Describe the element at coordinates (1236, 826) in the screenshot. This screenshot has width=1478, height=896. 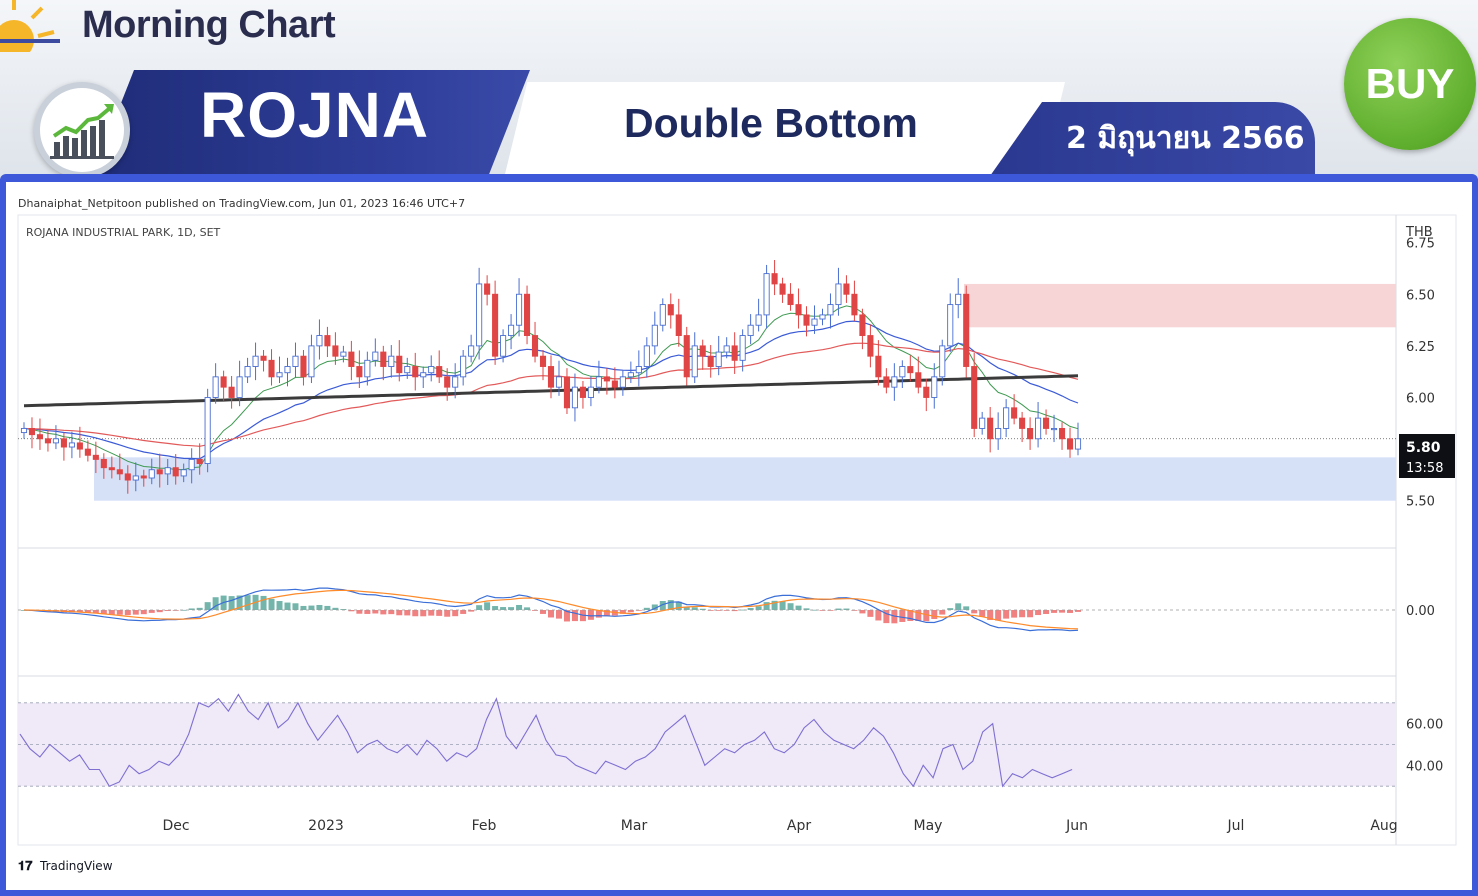
I see `time-tick: Jul` at that location.